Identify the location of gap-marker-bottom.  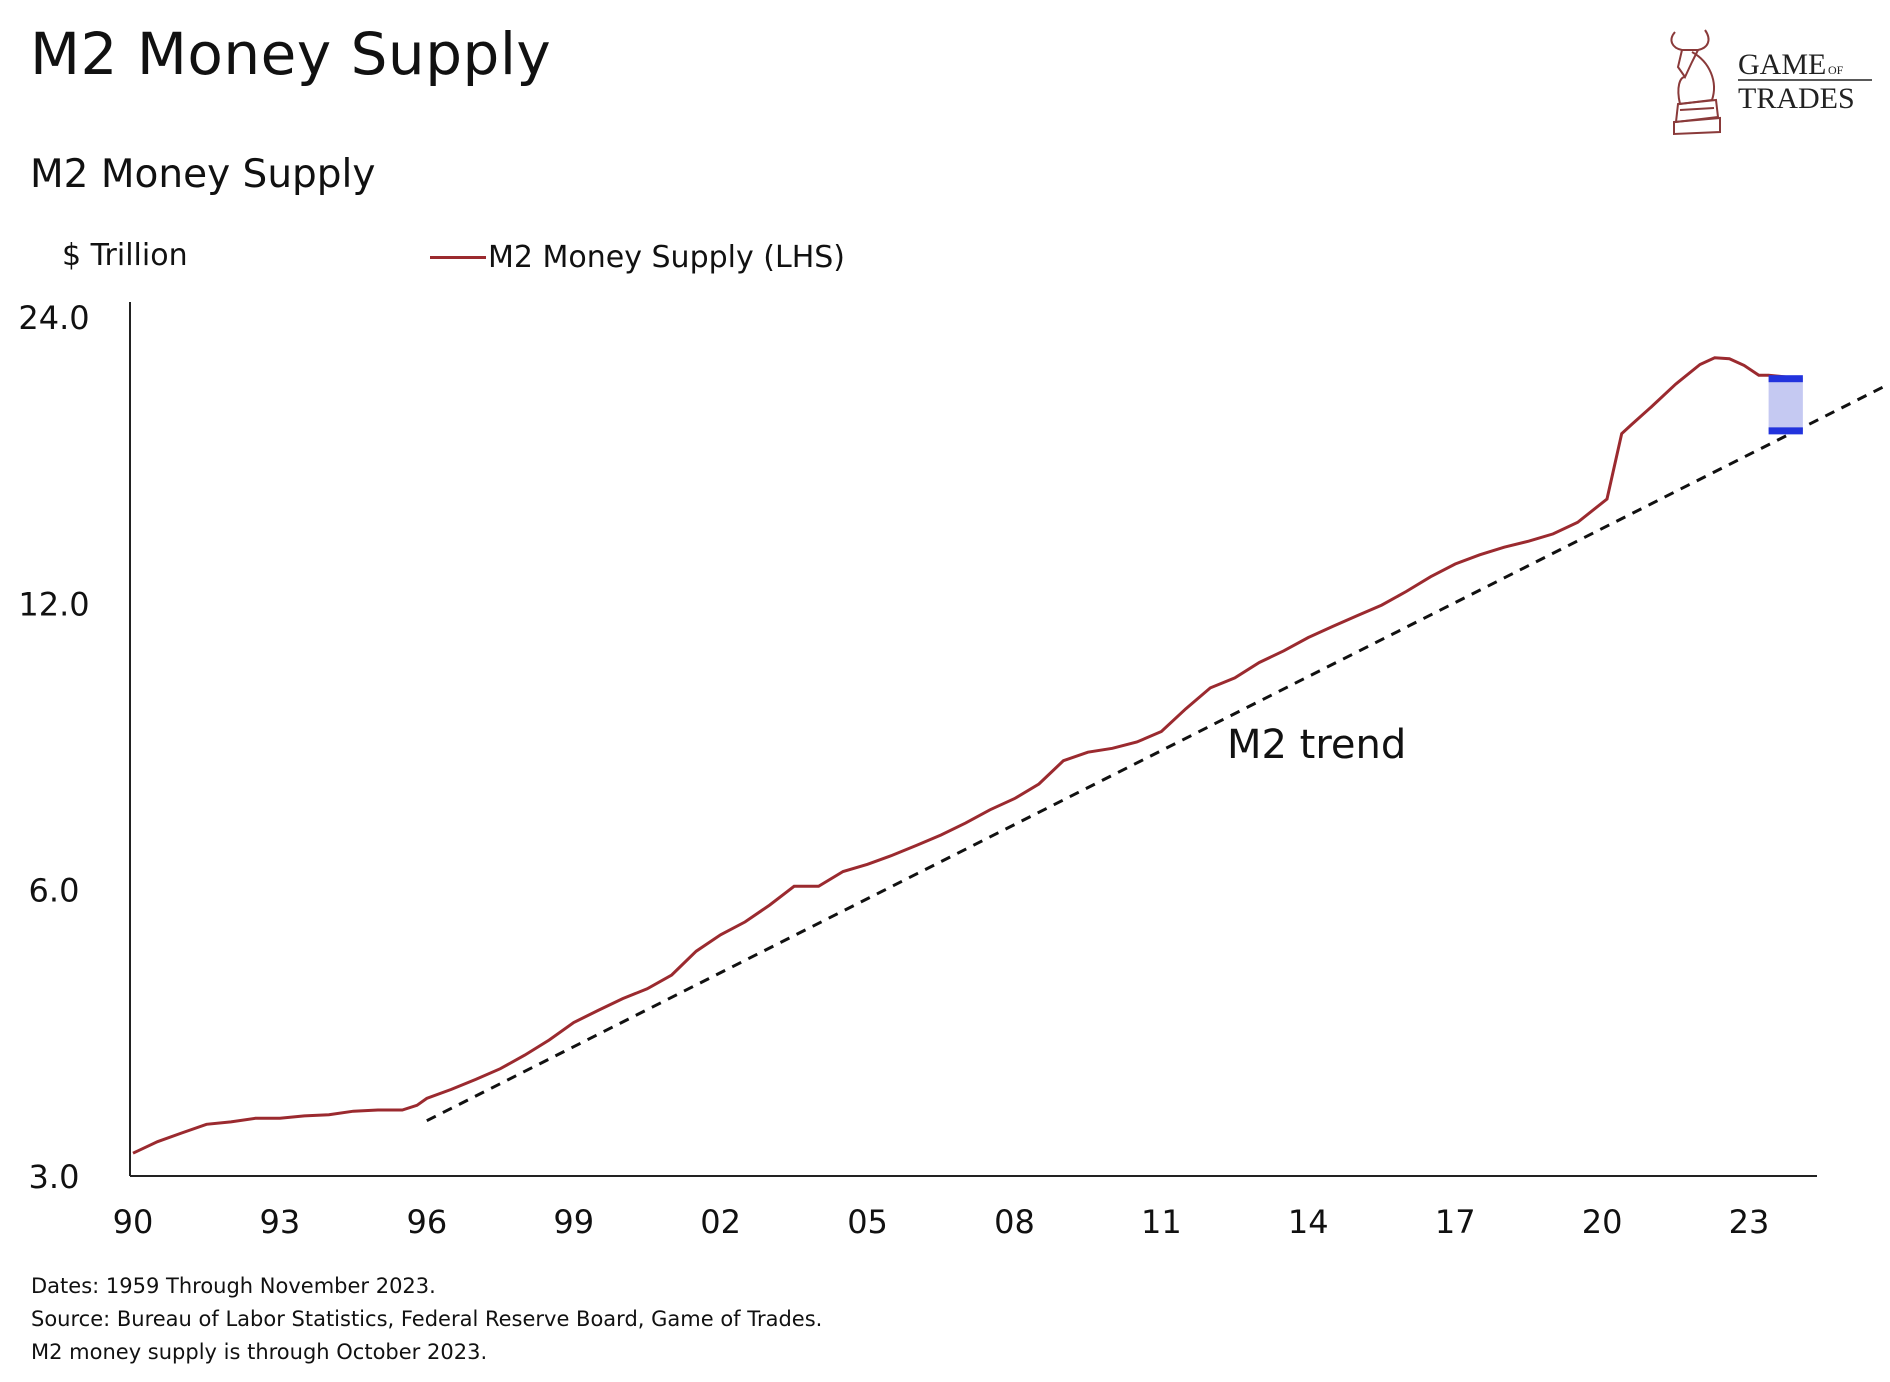
(1785, 431).